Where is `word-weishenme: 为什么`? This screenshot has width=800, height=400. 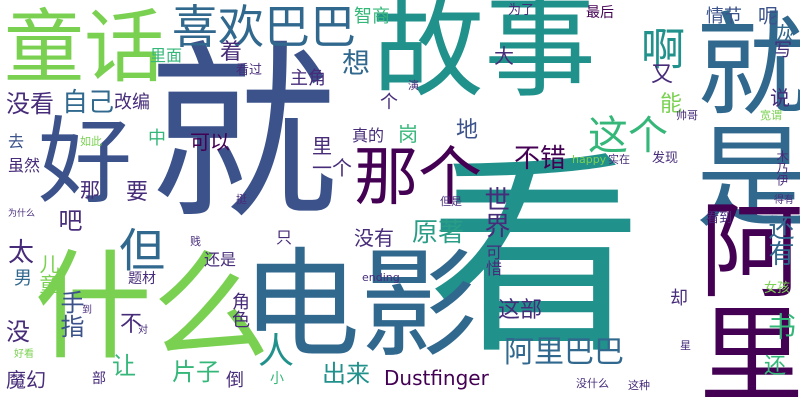 word-weishenme: 为什么 is located at coordinates (22, 214).